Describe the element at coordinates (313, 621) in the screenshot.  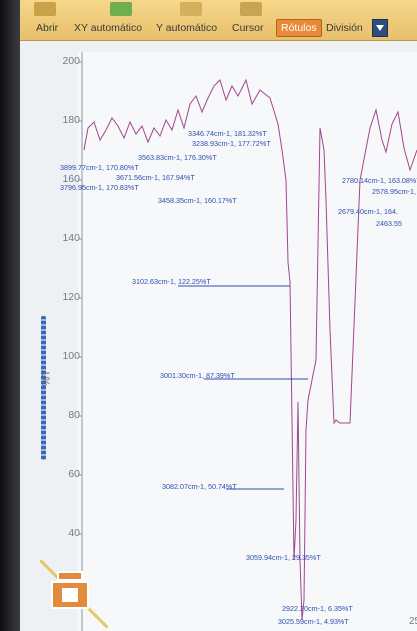
I see `peak-label: 3025.59cm-1, 4.93%T` at that location.